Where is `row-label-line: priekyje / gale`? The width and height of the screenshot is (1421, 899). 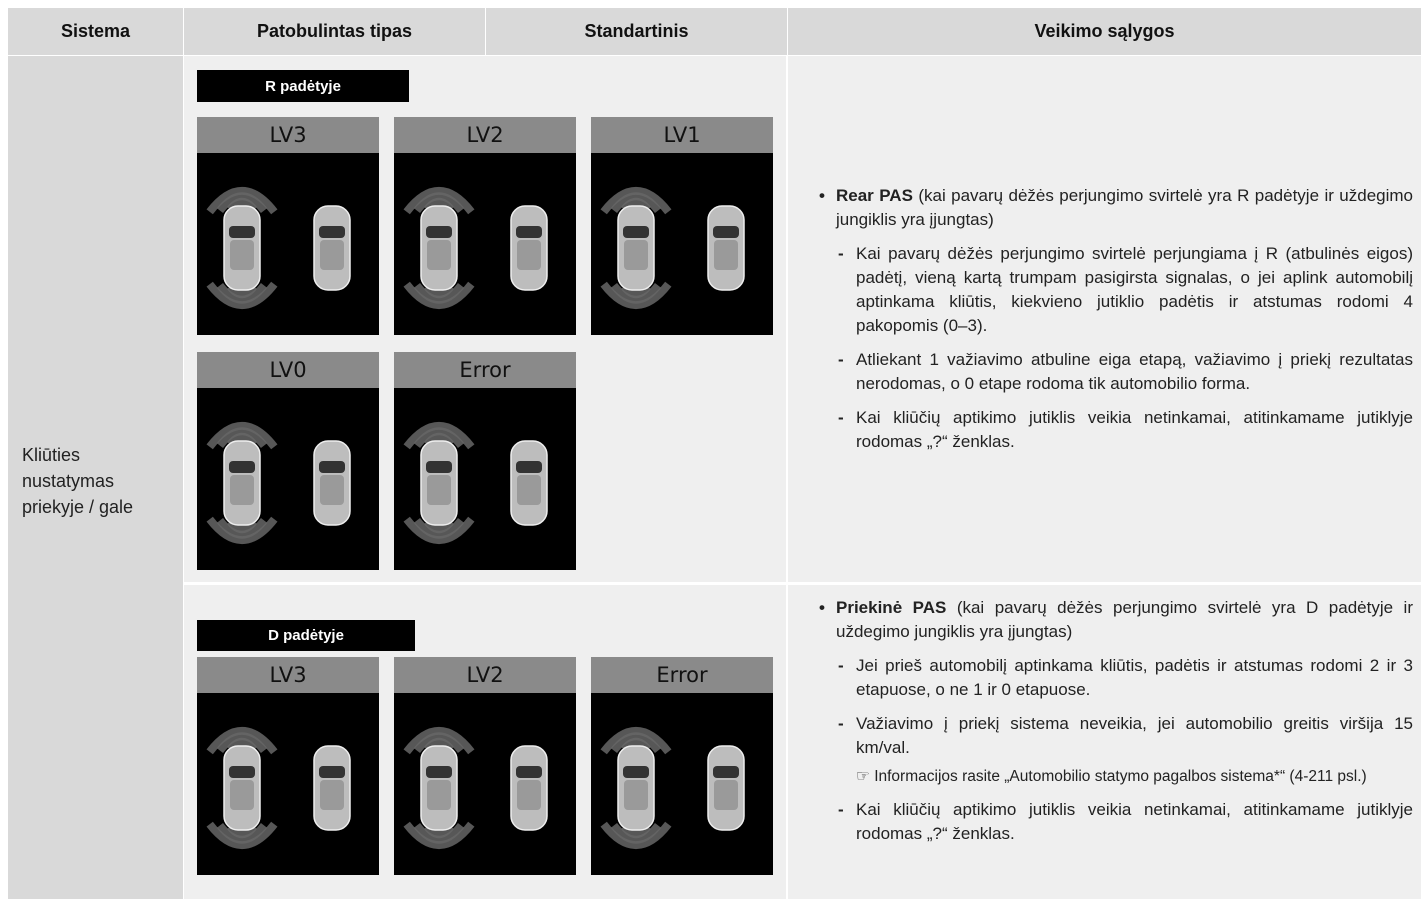
row-label-line: priekyje / gale is located at coordinates (78, 507).